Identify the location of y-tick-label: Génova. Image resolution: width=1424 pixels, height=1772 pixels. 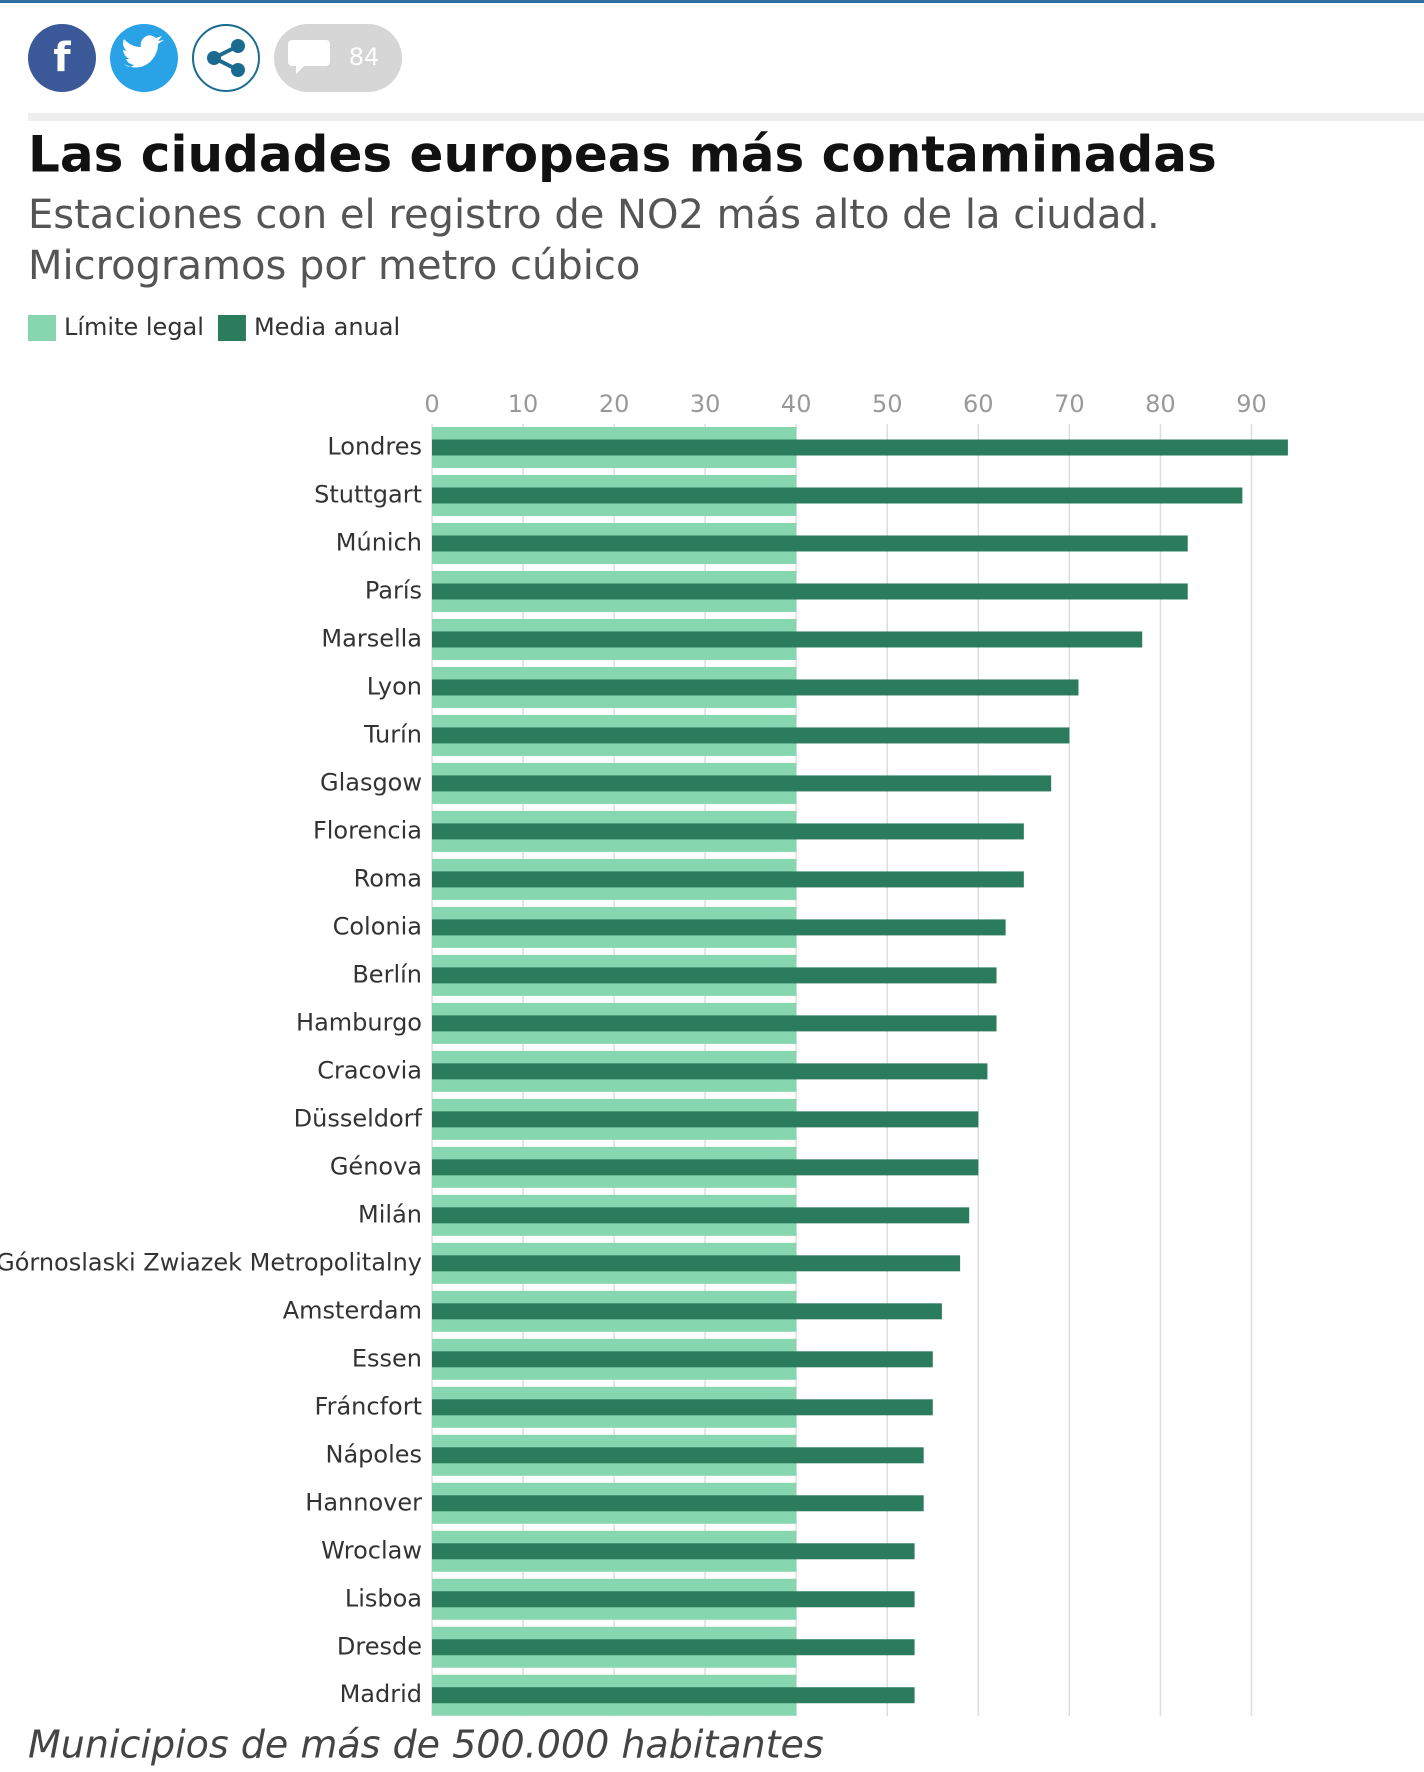
(376, 1166).